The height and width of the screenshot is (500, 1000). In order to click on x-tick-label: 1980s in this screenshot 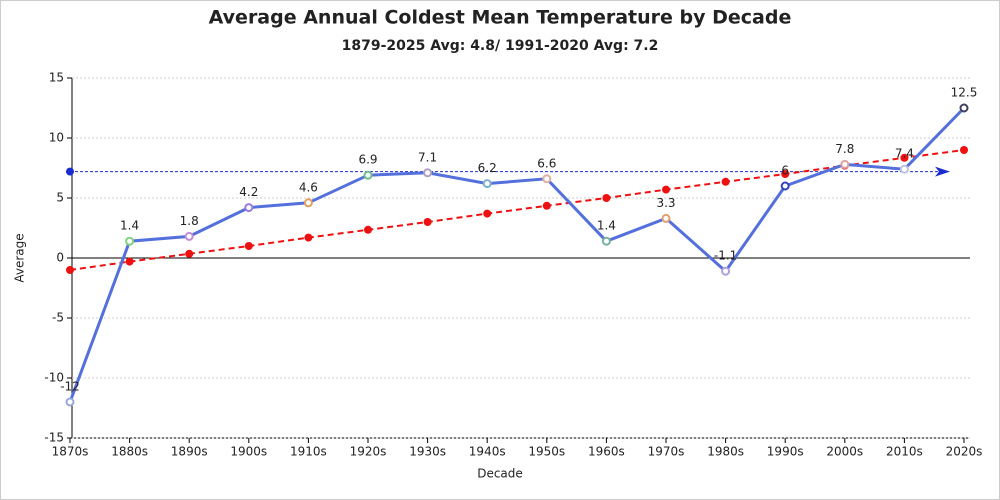, I will do `click(725, 452)`.